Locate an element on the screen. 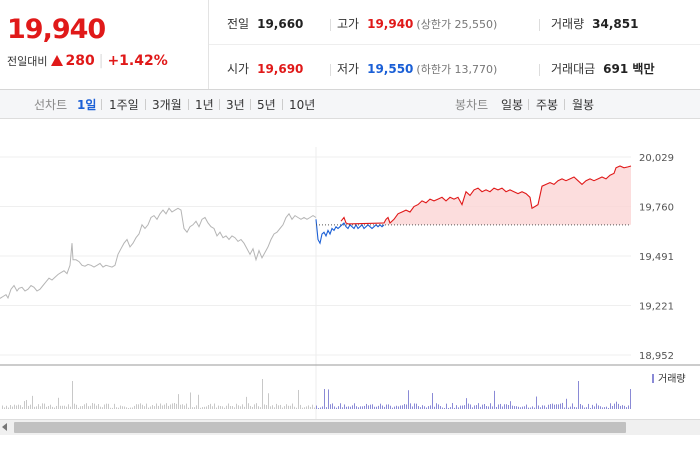 The height and width of the screenshot is (450, 700). price-box: 19,940 전일대비 280 | +1.42% is located at coordinates (104, 44).